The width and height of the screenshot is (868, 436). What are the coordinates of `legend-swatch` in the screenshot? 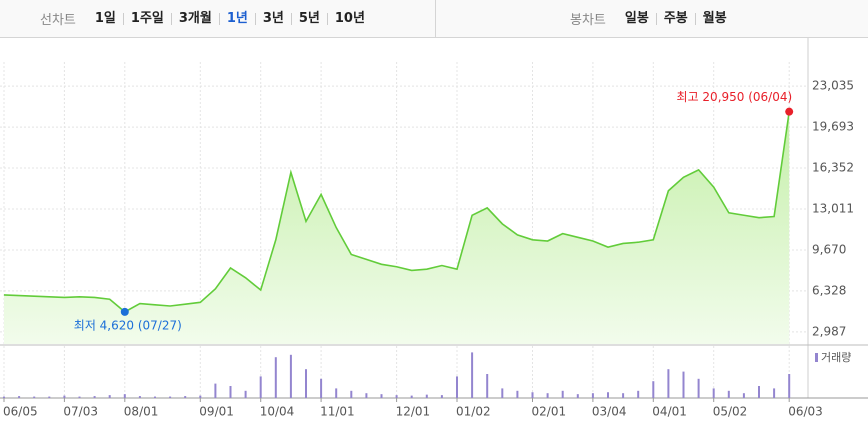 It's located at (816, 357).